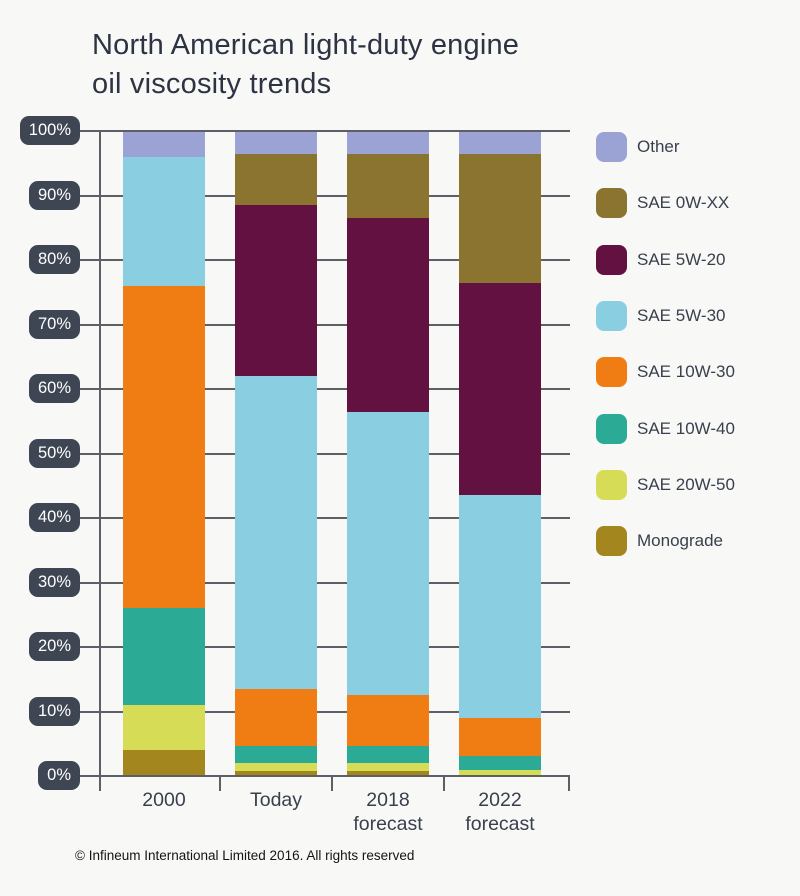  I want to click on legend-label-SAE 5W-30: SAE 5W-30, so click(681, 315).